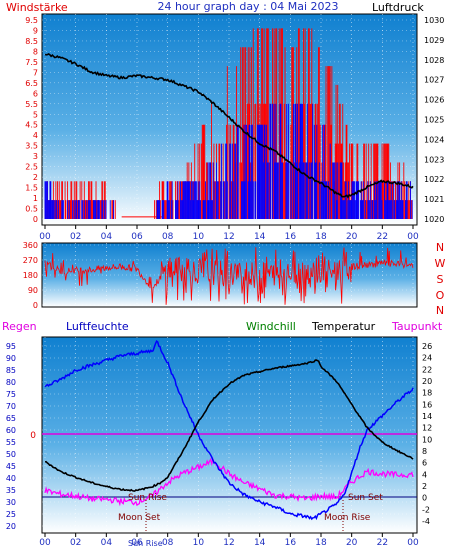 The image size is (462, 550). I want to click on humidity-tick-label: 80, so click(11, 382).